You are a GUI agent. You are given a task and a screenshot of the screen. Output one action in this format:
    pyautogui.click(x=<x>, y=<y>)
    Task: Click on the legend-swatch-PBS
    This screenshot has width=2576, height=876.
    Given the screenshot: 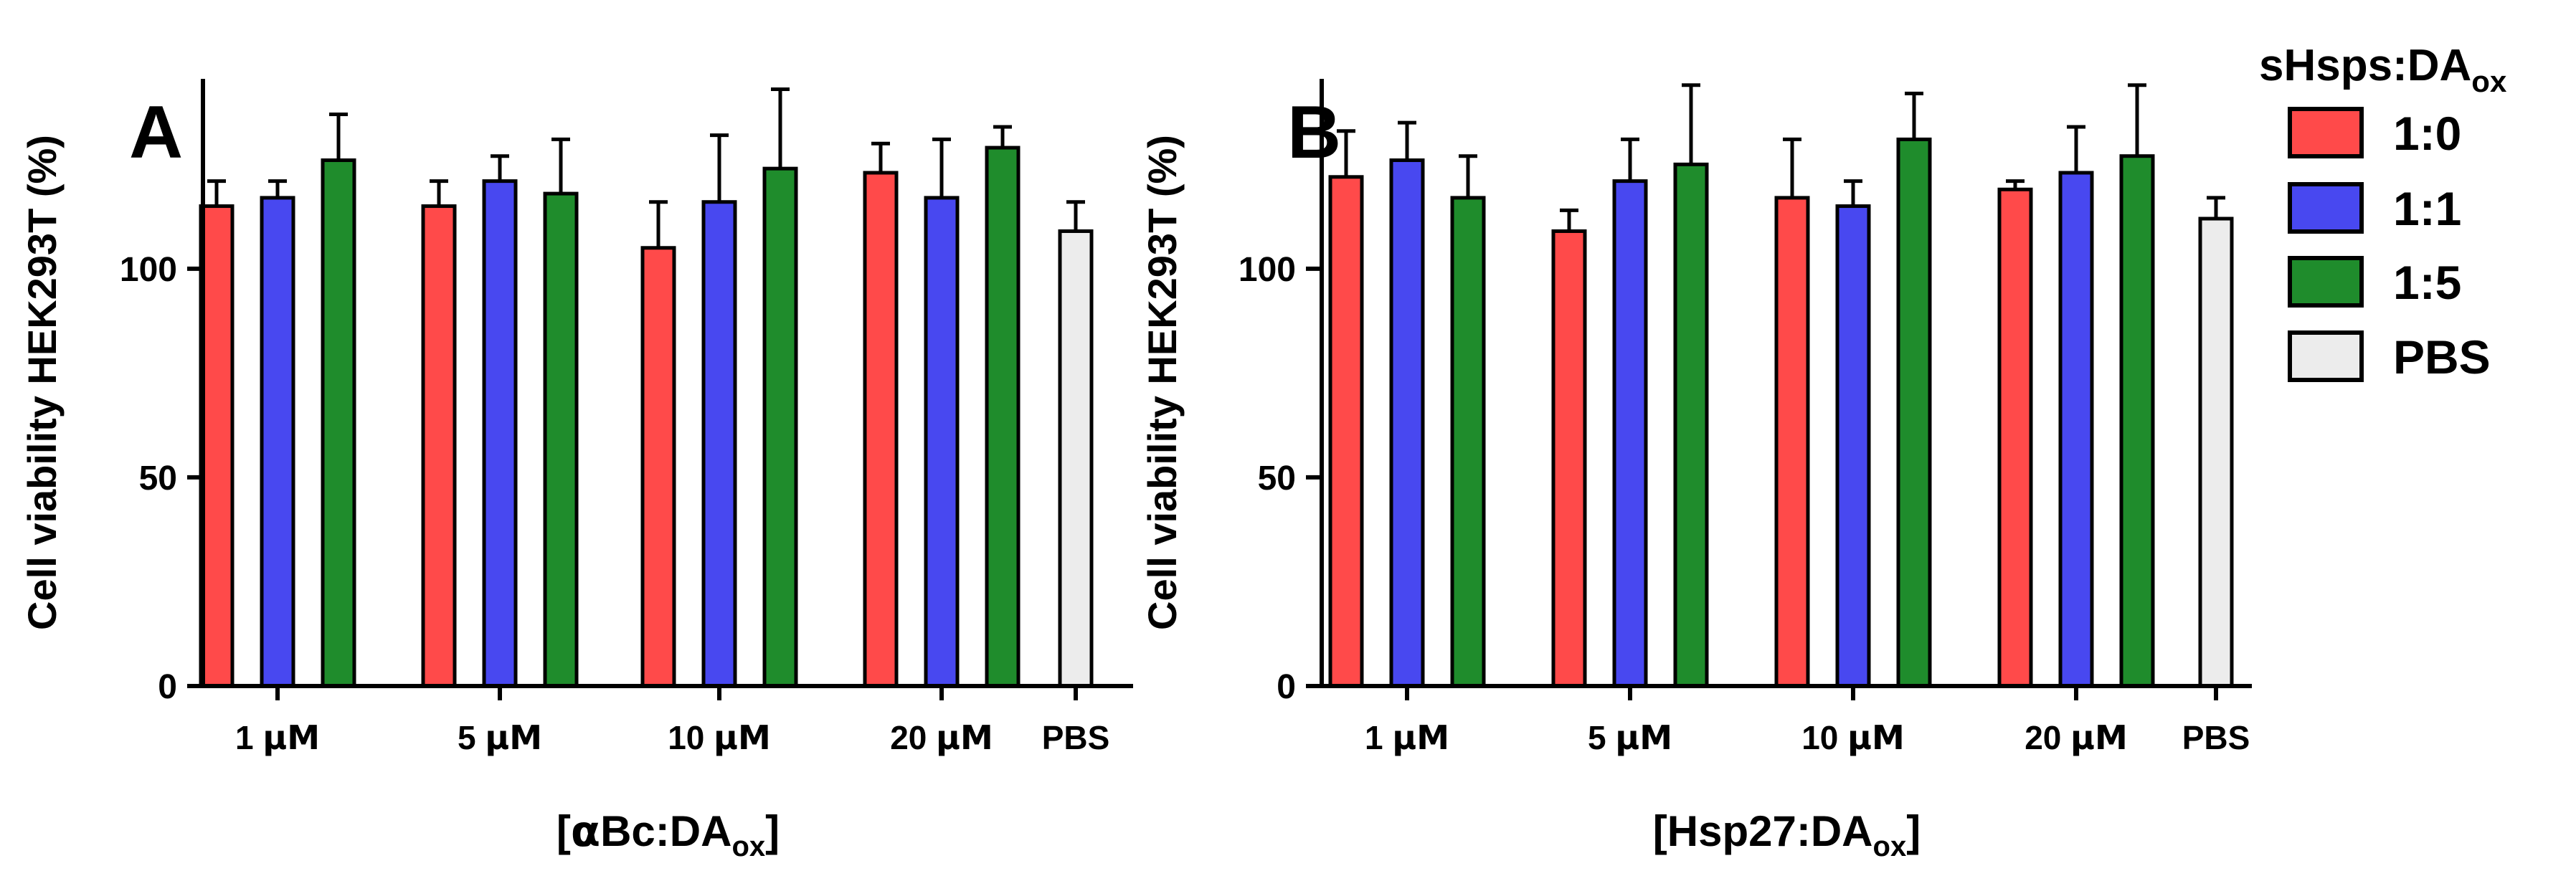 What is the action you would take?
    pyautogui.click(x=2326, y=356)
    